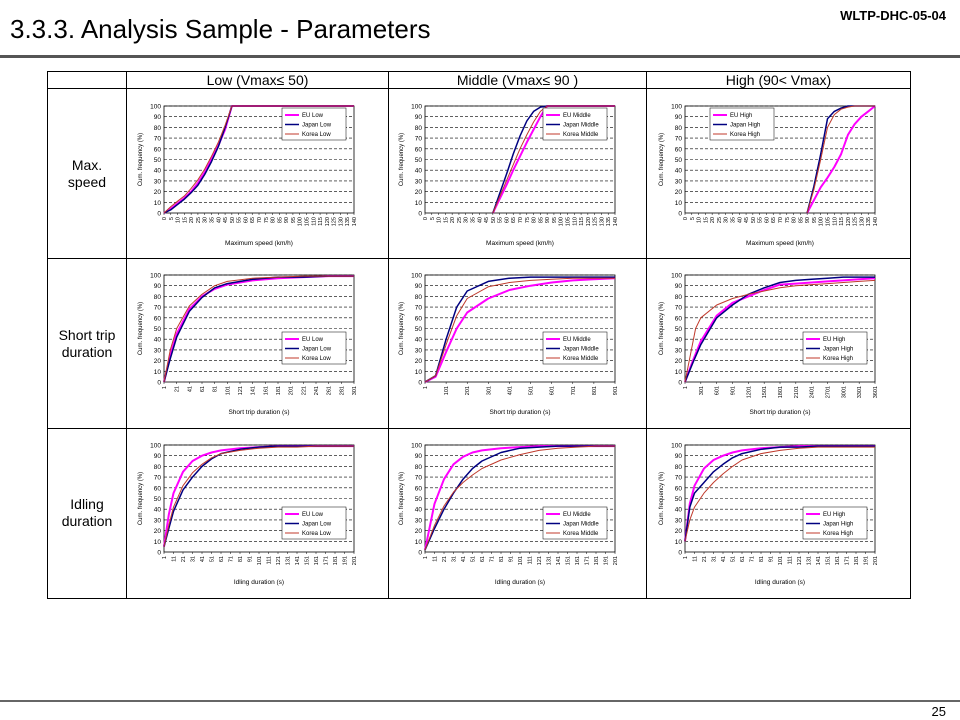 Image resolution: width=960 pixels, height=720 pixels. Describe the element at coordinates (336, 560) in the screenshot. I see `x-tick-label: 181` at that location.